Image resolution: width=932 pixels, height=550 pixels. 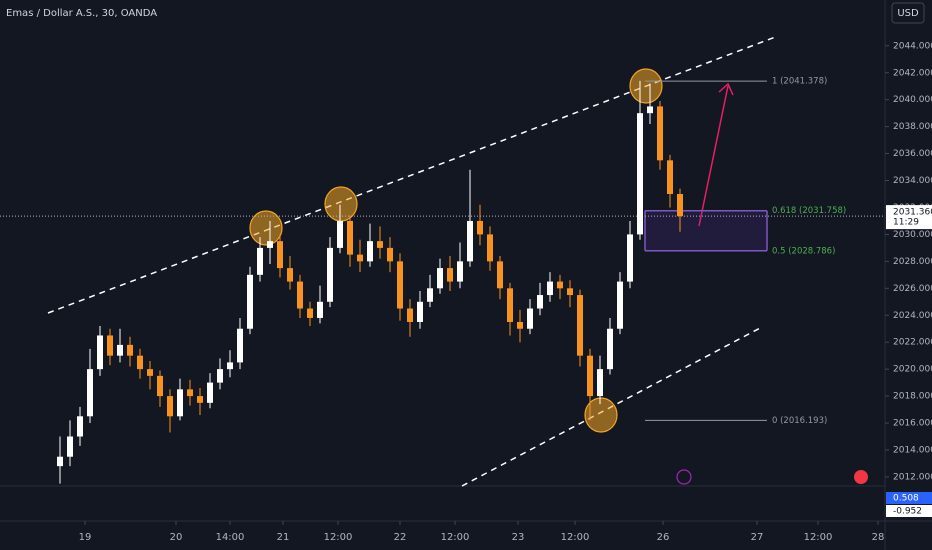 I want to click on y-tick-label: 2014.000, so click(x=912, y=450).